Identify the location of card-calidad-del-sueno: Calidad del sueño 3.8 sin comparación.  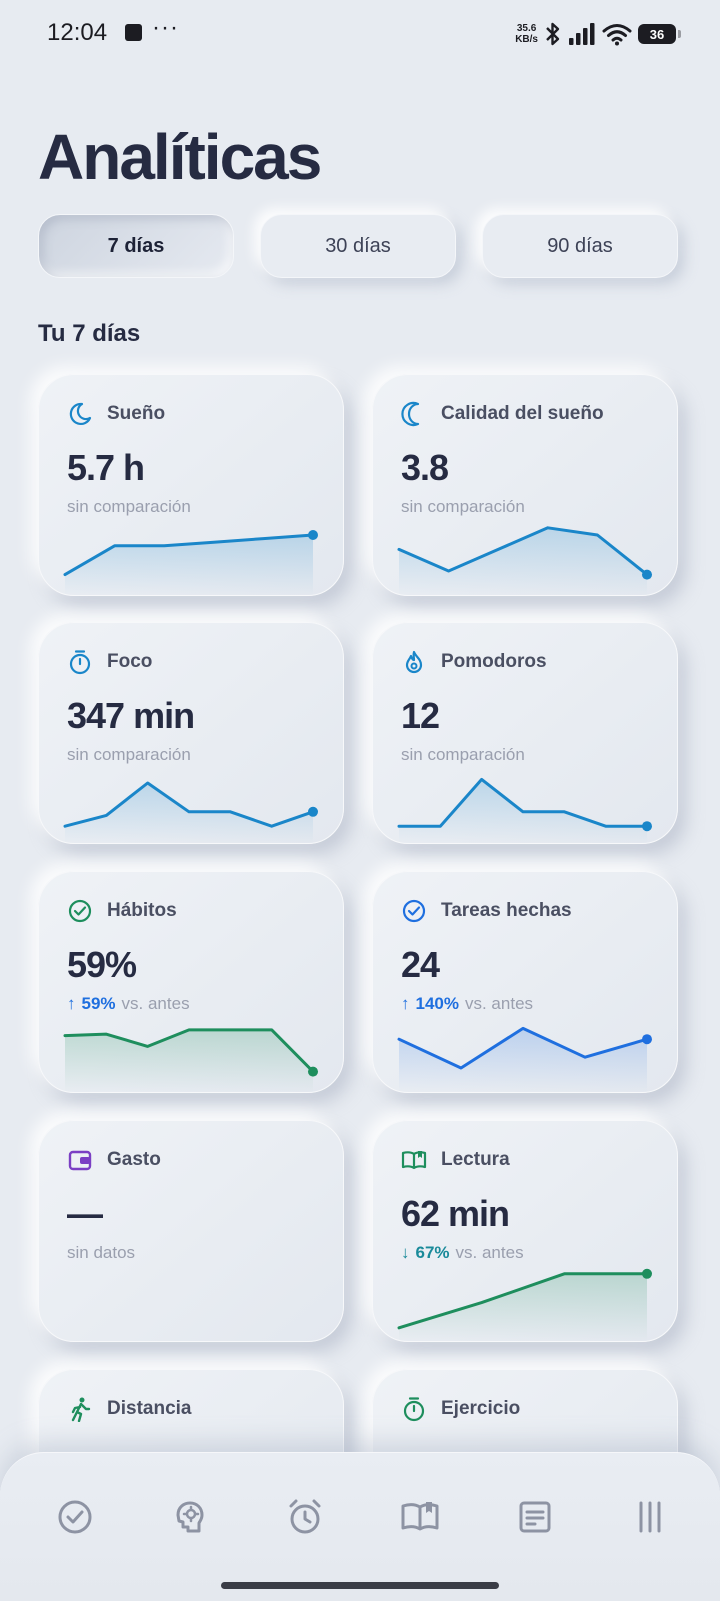
(525, 485).